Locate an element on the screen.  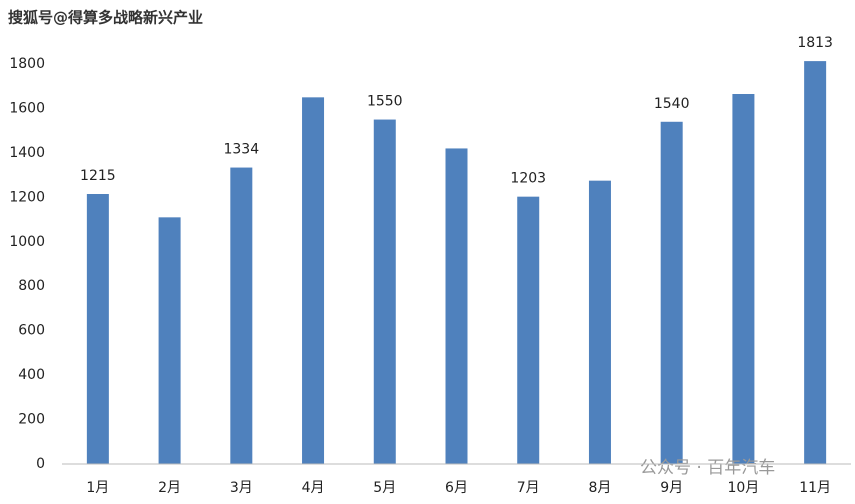
x-tick-label: 10月 is located at coordinates (743, 488).